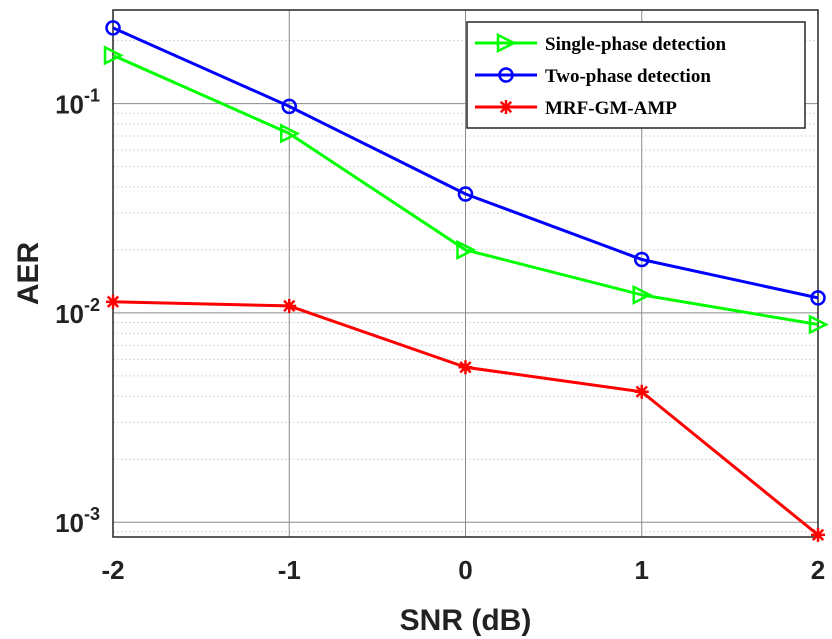 The height and width of the screenshot is (639, 832). I want to click on x-tick-label: -1, so click(289, 570).